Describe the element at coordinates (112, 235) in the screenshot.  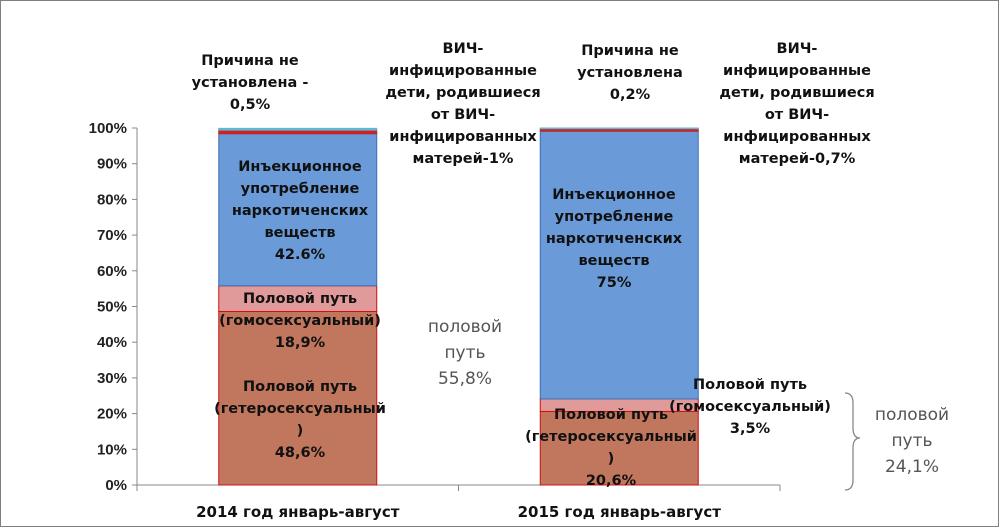
I see `y-tick-label: 70%` at that location.